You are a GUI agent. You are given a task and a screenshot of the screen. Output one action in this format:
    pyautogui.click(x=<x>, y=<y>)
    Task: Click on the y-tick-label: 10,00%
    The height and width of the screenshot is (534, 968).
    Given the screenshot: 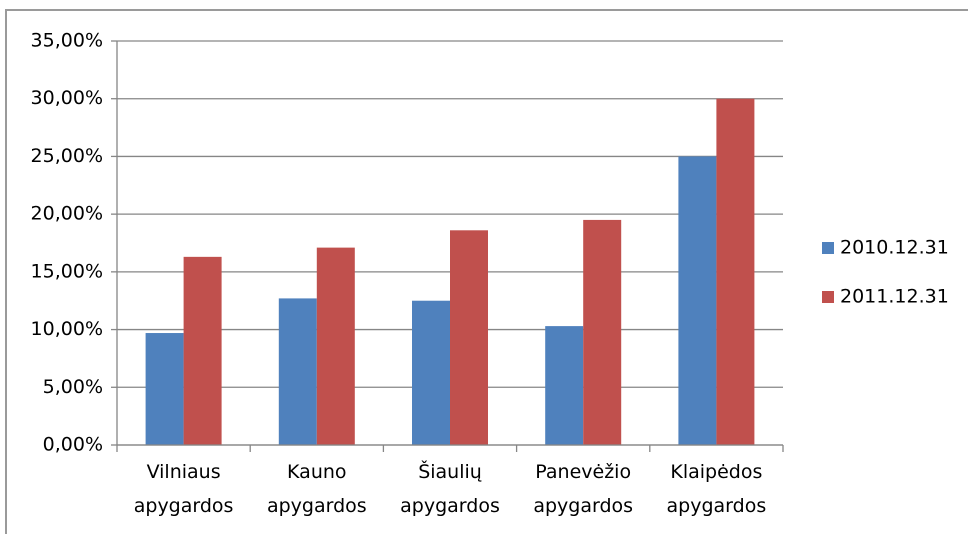 What is the action you would take?
    pyautogui.click(x=67, y=329)
    